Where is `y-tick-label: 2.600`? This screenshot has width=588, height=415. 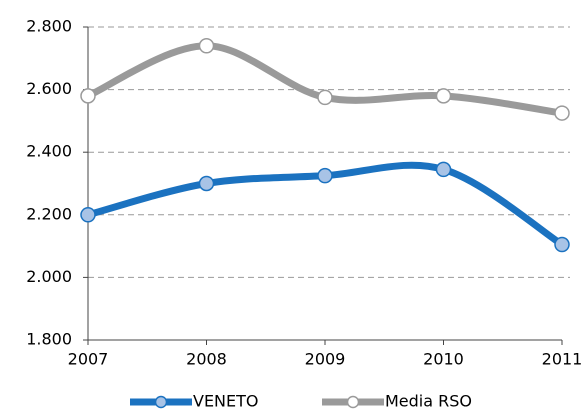 y-tick-label: 2.600 is located at coordinates (49, 88).